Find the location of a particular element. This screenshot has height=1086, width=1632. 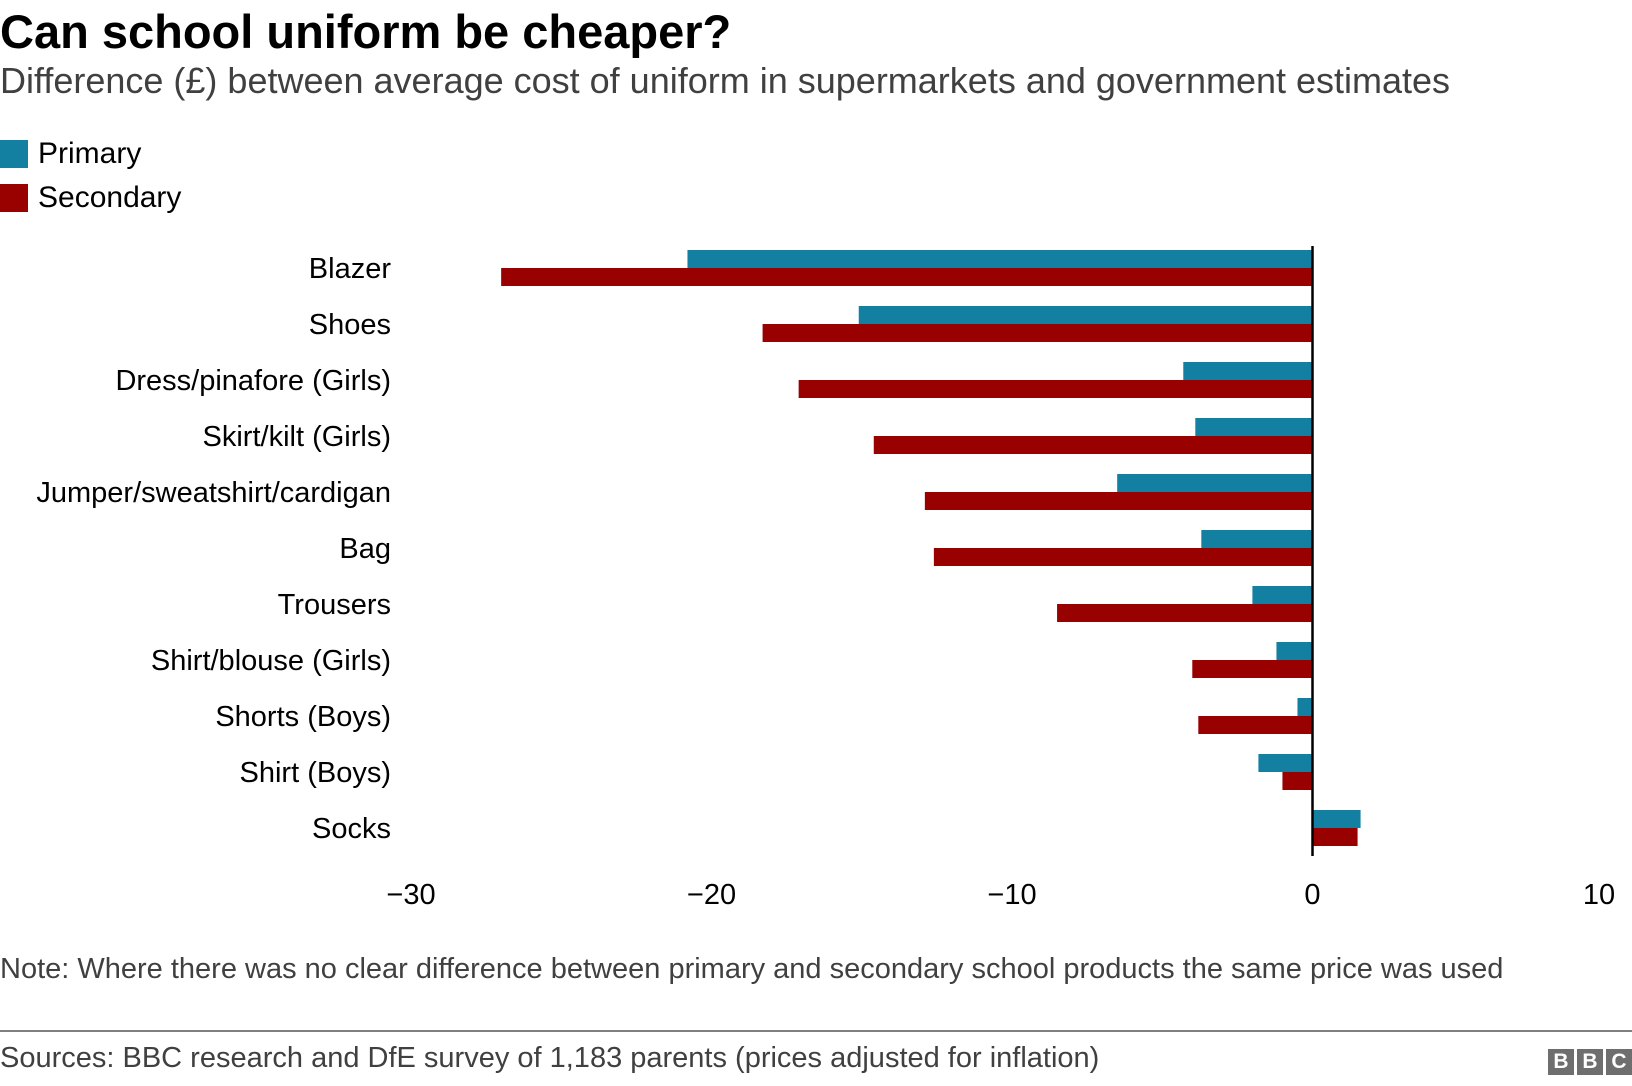

x-tick-label: 10 is located at coordinates (1599, 895).